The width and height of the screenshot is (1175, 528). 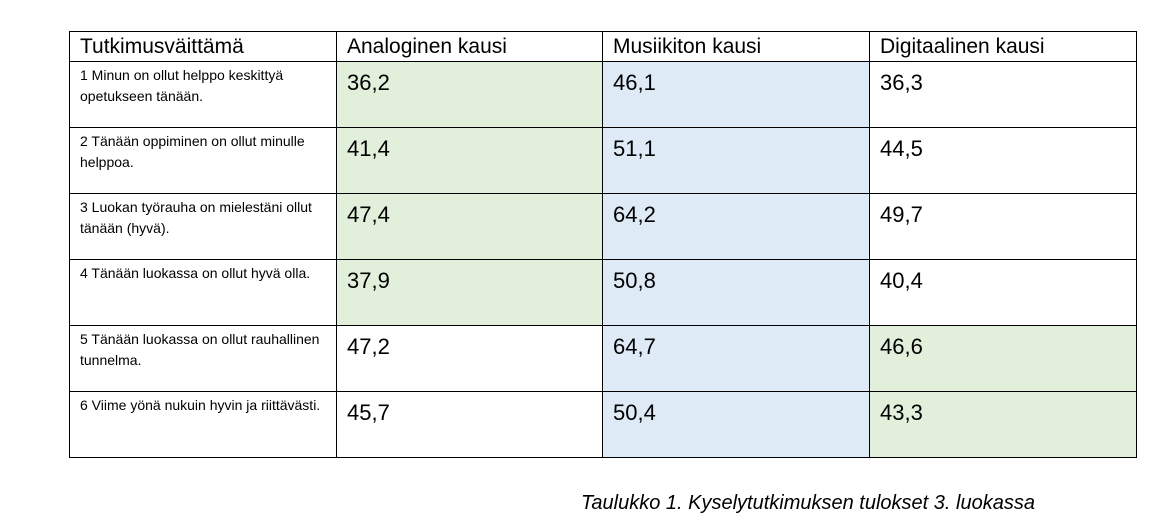 What do you see at coordinates (1003, 226) in the screenshot?
I see `digital-value-cell: 49,7` at bounding box center [1003, 226].